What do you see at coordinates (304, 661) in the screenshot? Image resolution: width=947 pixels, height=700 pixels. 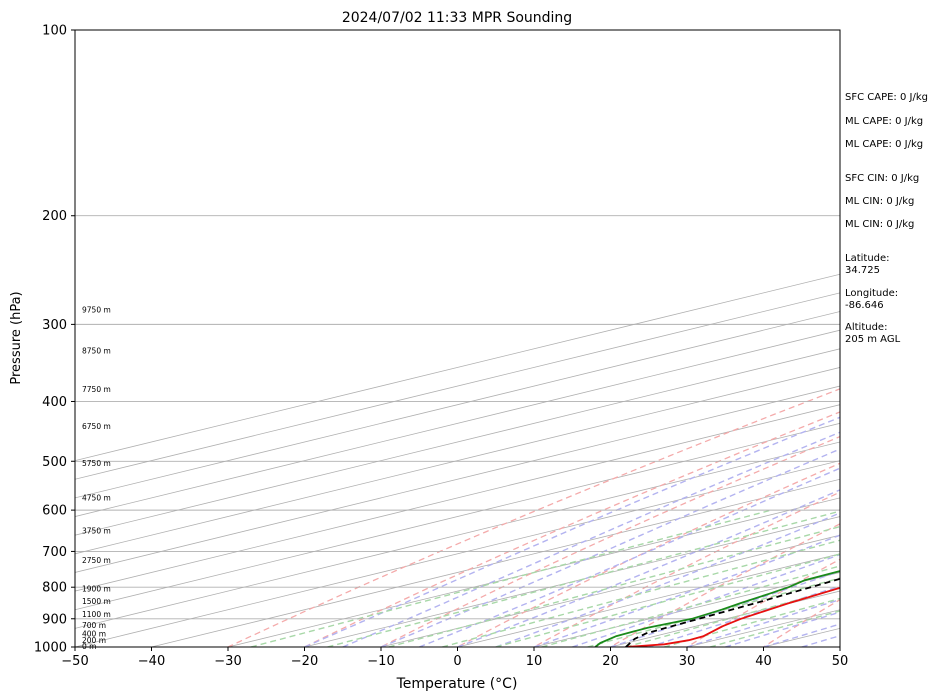 I see `x-tick-label: −20` at bounding box center [304, 661].